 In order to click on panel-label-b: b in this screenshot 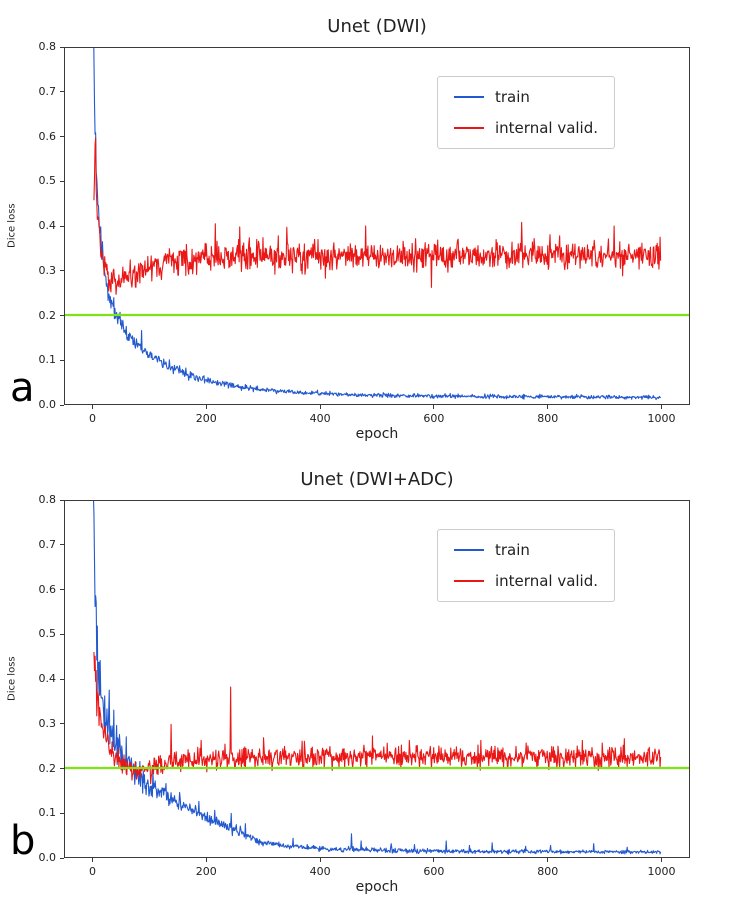, I will do `click(23, 841)`.